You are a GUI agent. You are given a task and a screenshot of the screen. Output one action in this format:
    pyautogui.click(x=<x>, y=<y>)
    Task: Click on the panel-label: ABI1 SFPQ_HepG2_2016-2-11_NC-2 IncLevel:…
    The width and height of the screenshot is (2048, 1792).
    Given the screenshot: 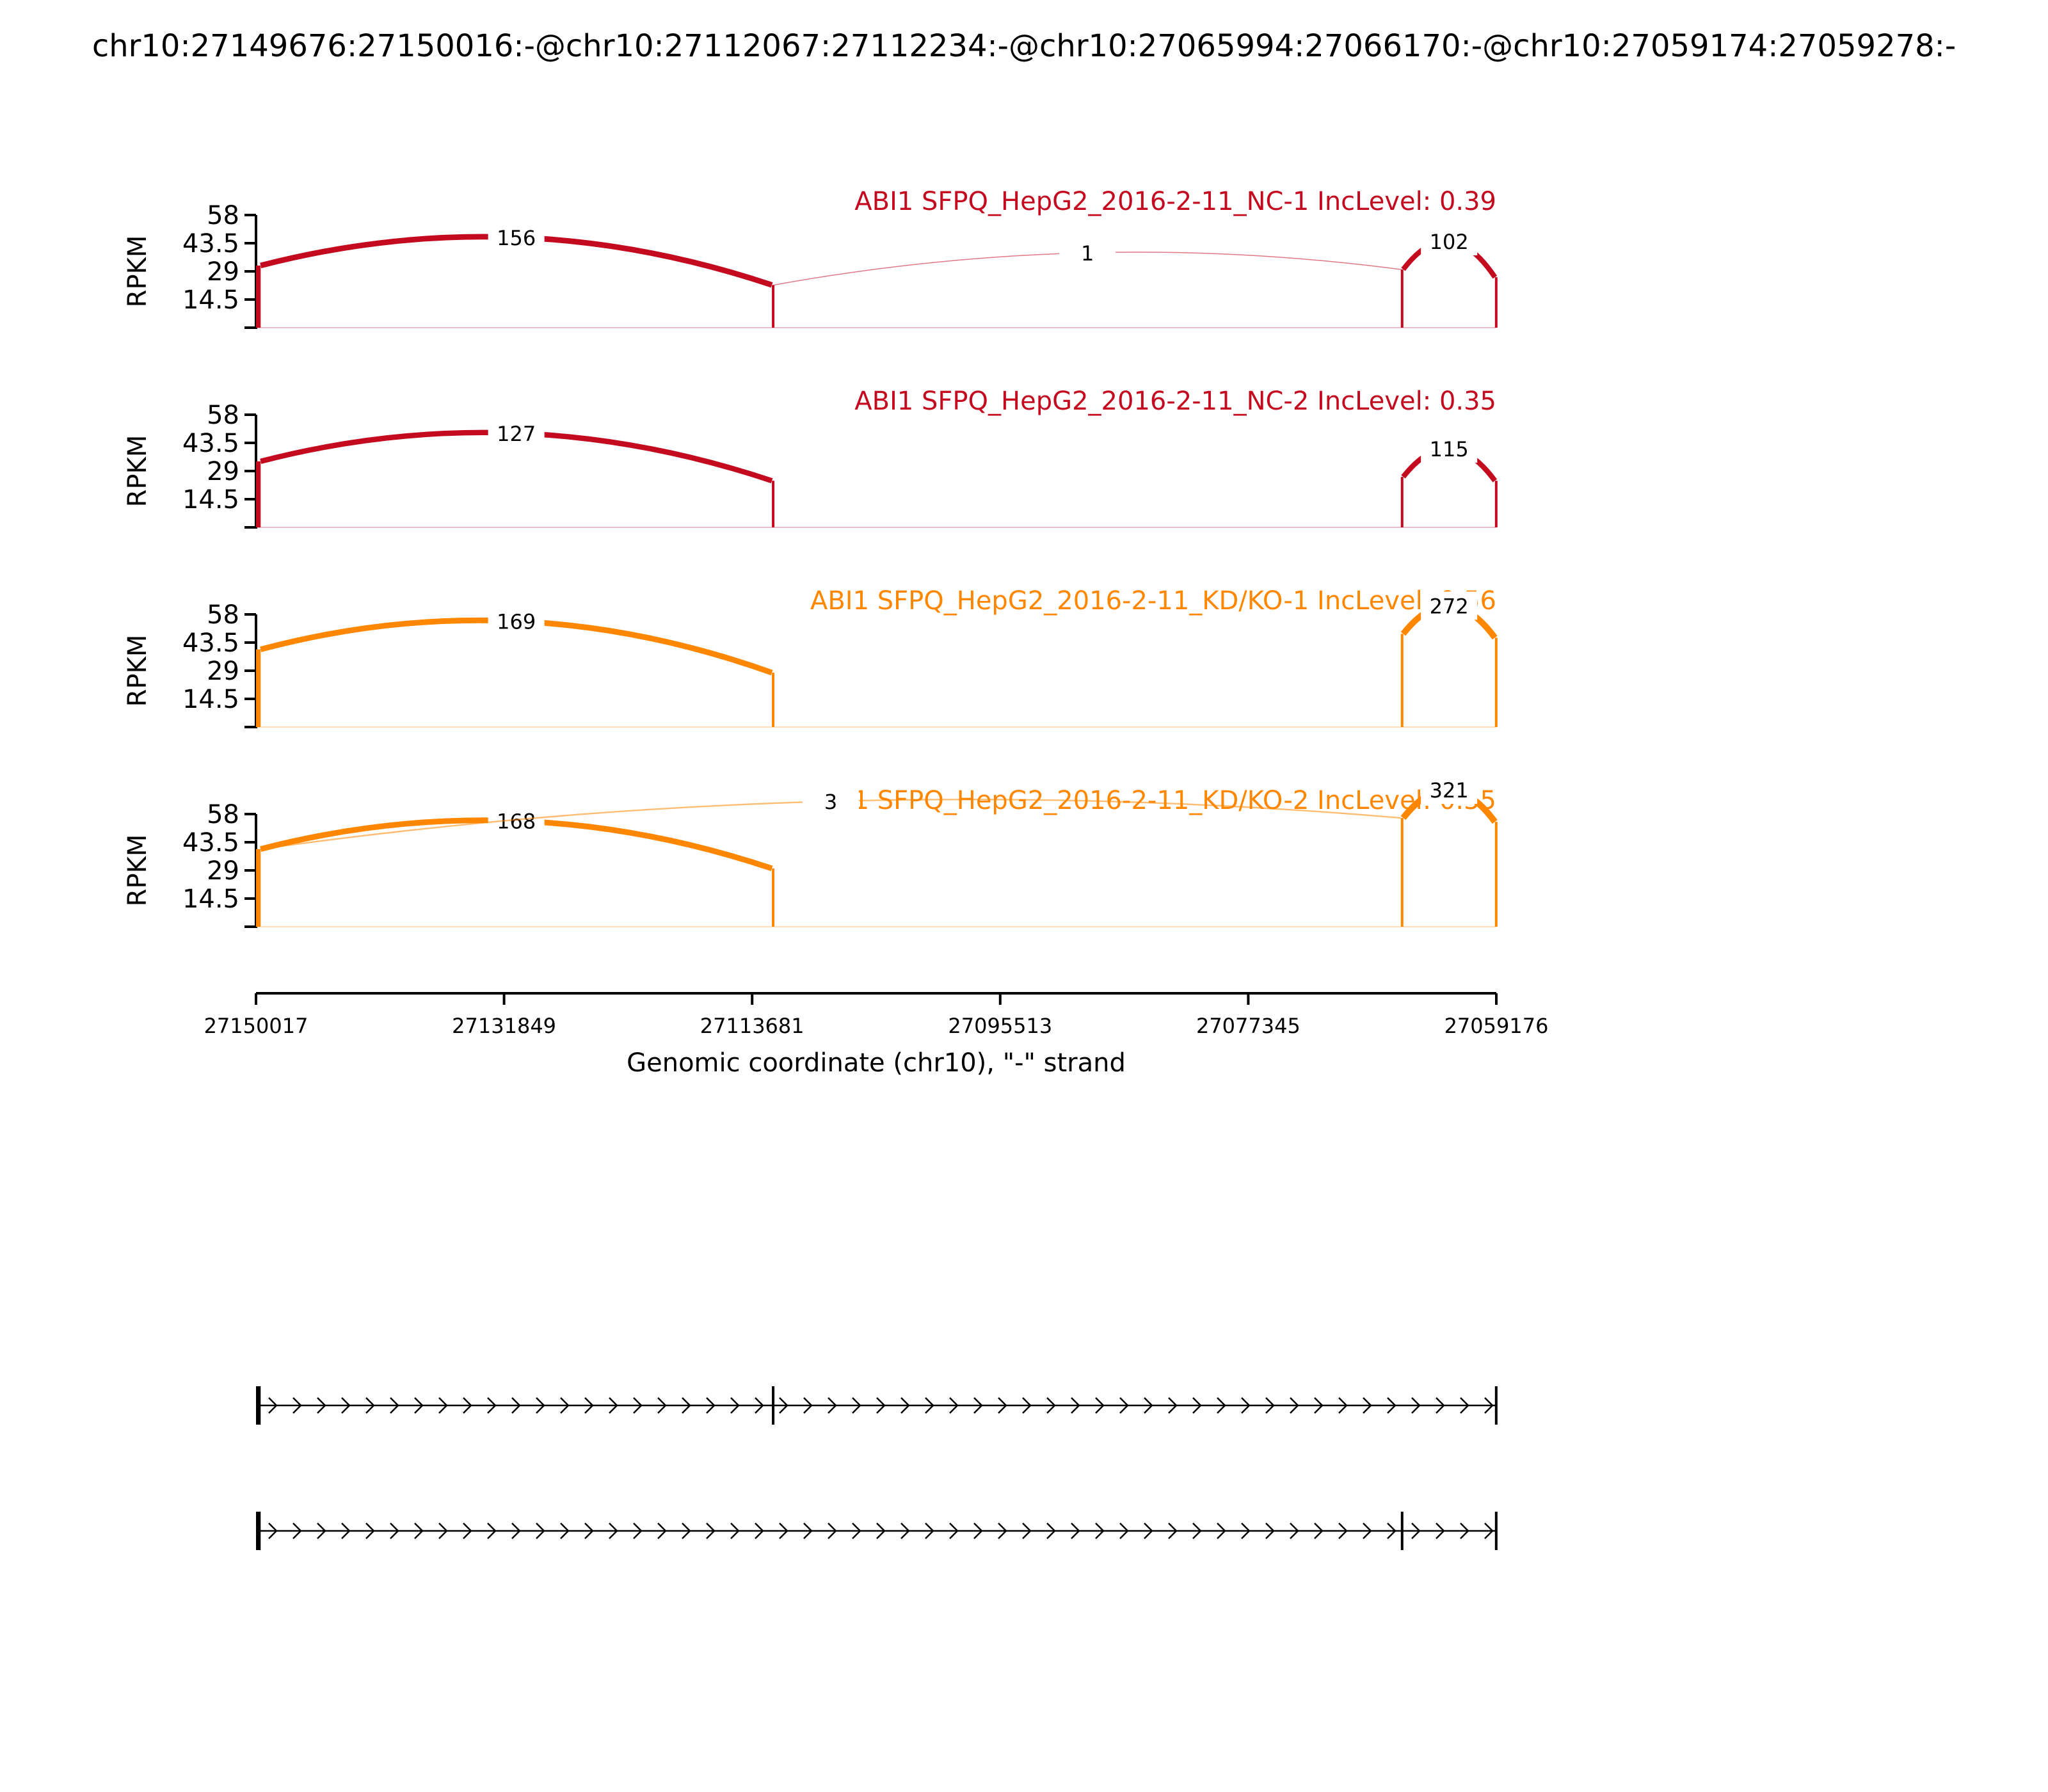 What is the action you would take?
    pyautogui.click(x=1175, y=401)
    